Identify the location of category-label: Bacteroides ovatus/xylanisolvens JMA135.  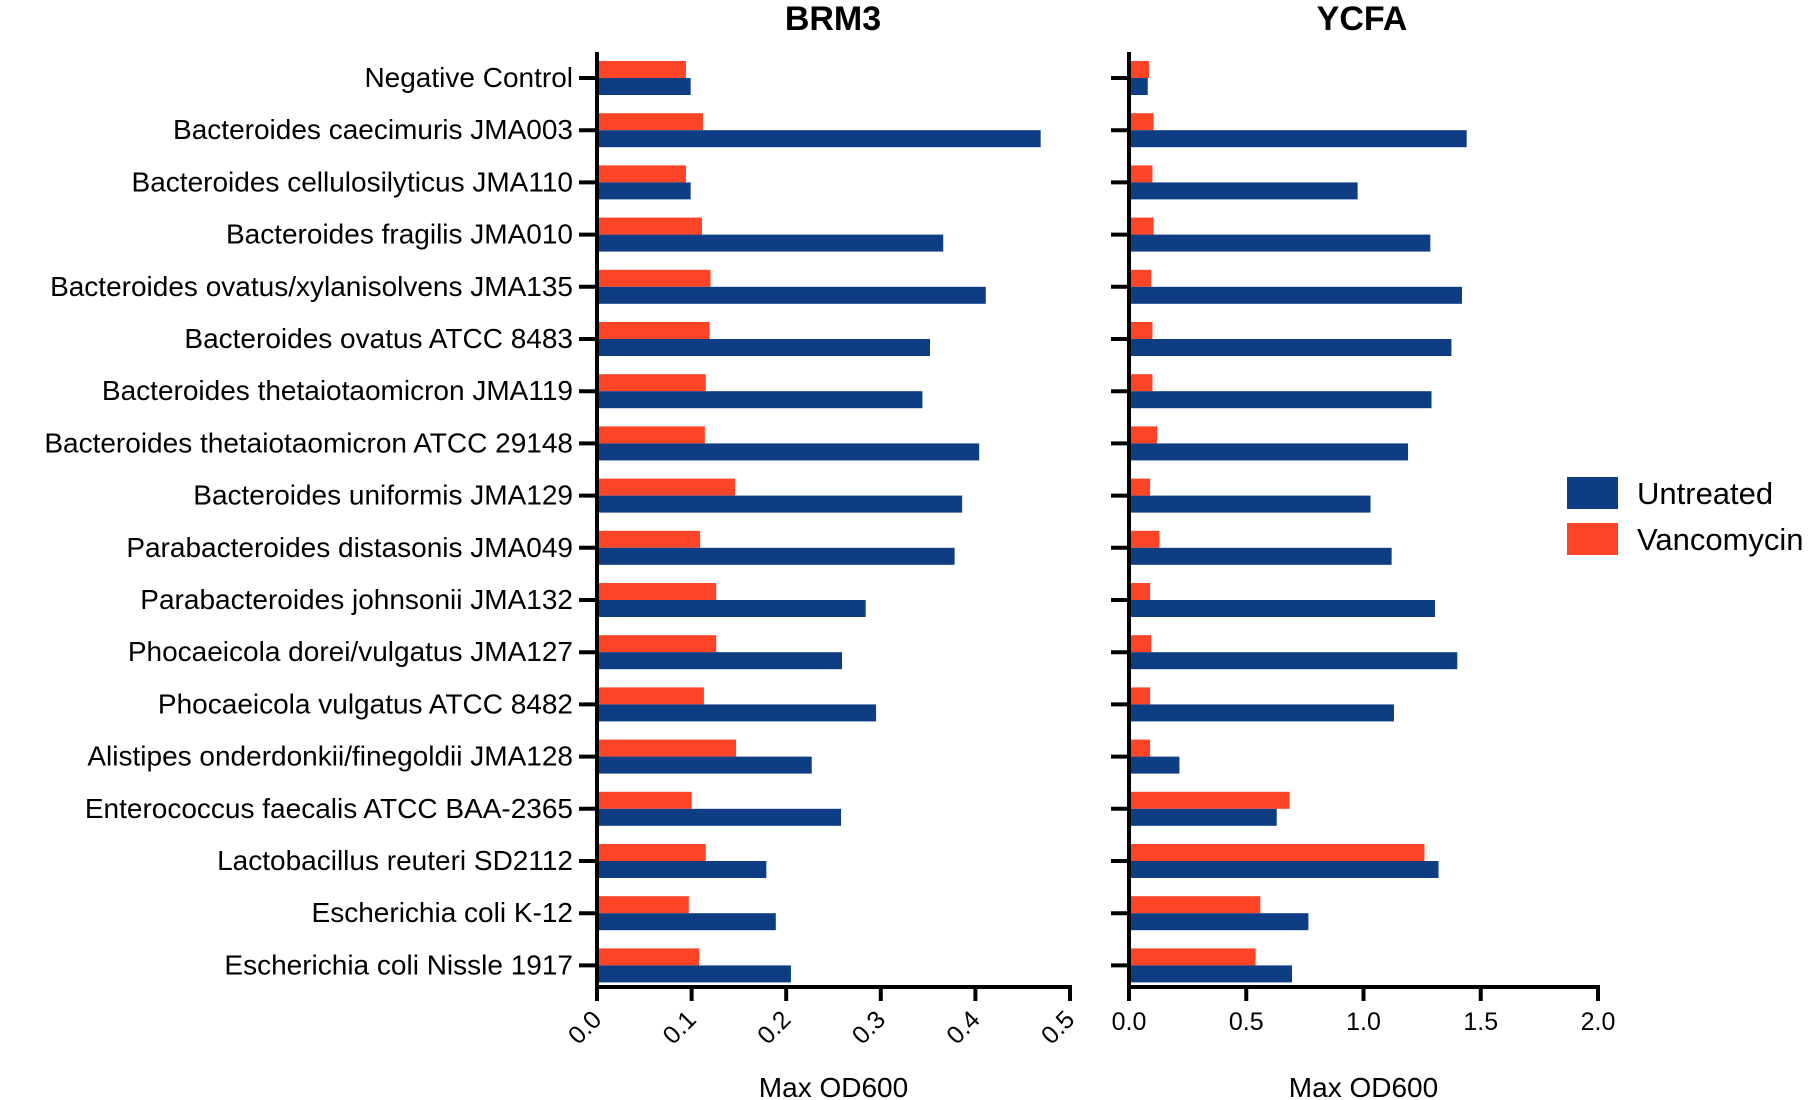
(311, 286).